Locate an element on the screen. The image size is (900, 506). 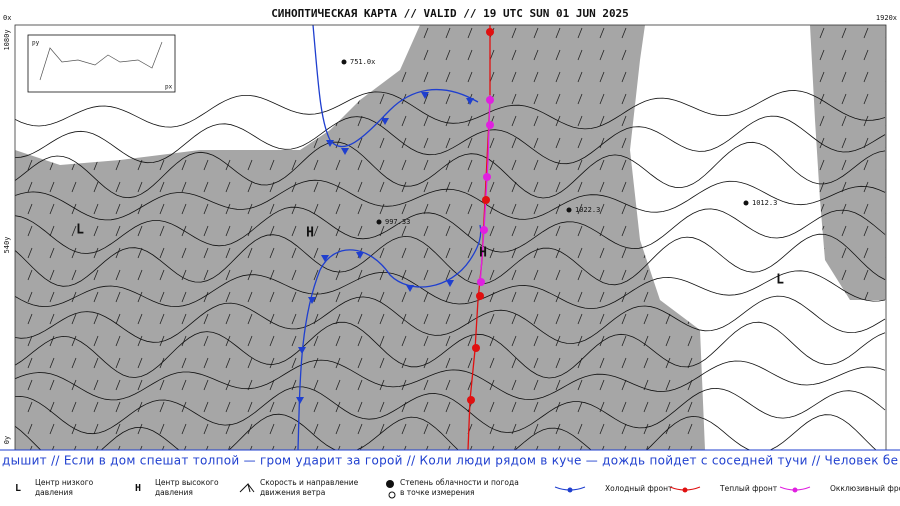
inset-label: px is located at coordinates (169, 87).